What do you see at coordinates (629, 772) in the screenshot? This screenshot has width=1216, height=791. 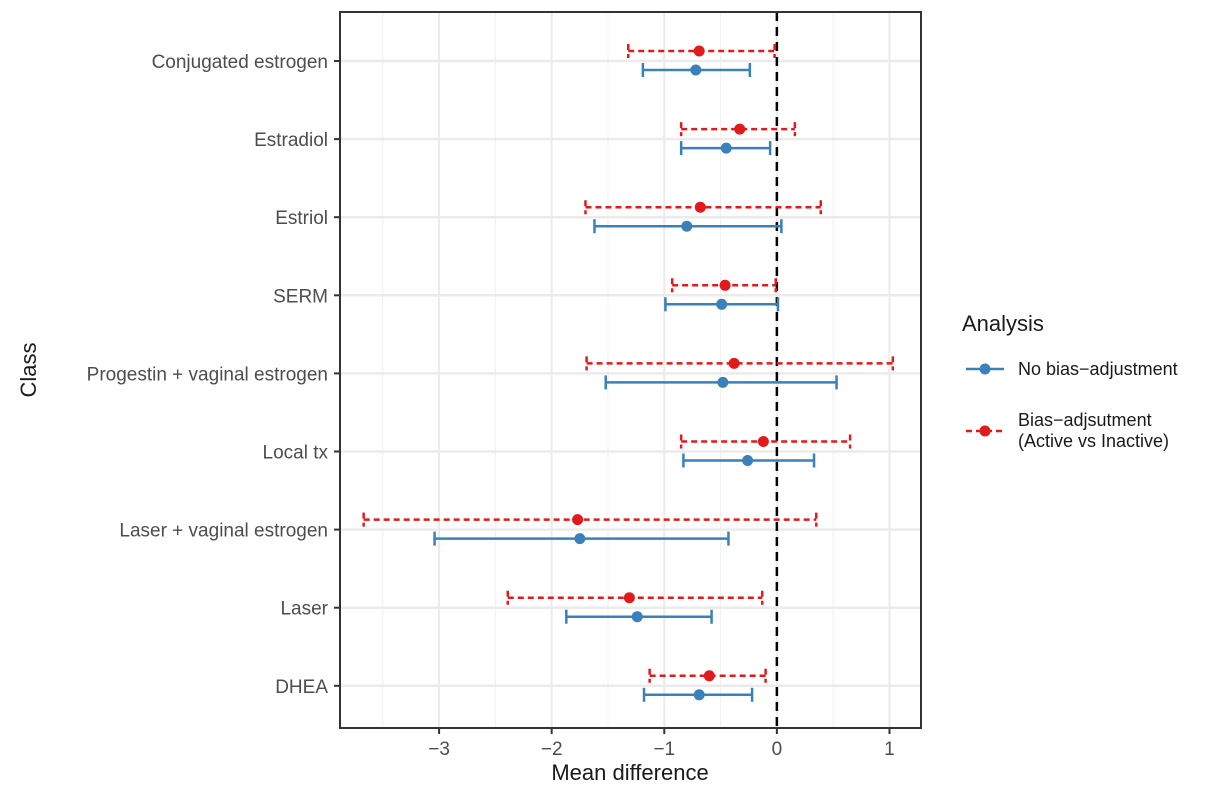 I see `x-axis-title: Mean difference` at bounding box center [629, 772].